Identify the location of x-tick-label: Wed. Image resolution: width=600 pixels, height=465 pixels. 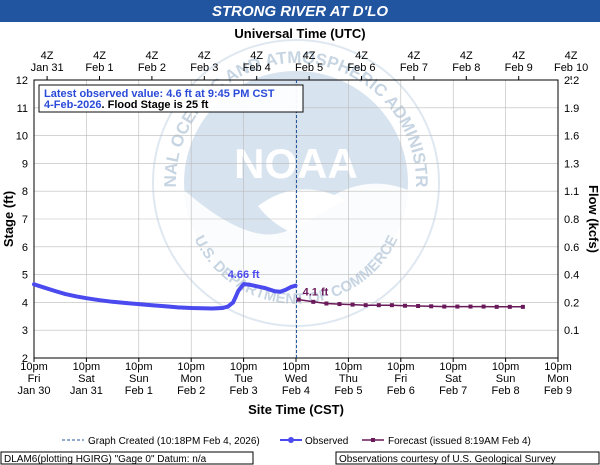
(296, 379).